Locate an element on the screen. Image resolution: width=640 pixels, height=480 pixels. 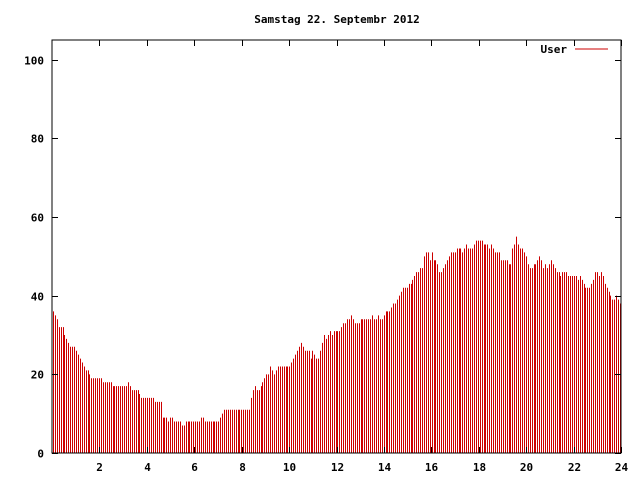
x-tick-label: 24 is located at coordinates (622, 467).